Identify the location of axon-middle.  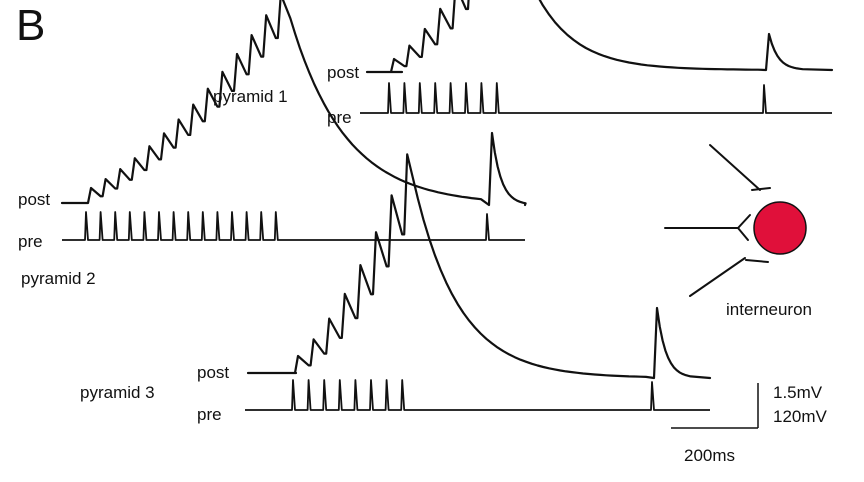
(707, 227).